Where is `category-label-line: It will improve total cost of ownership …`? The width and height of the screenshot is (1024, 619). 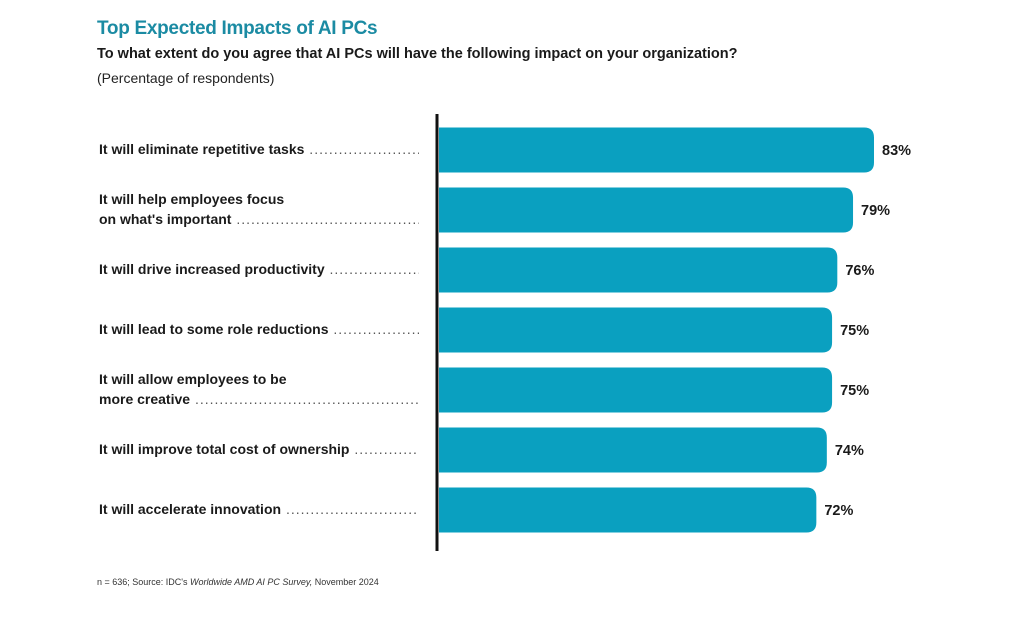 category-label-line: It will improve total cost of ownership … is located at coordinates (259, 449).